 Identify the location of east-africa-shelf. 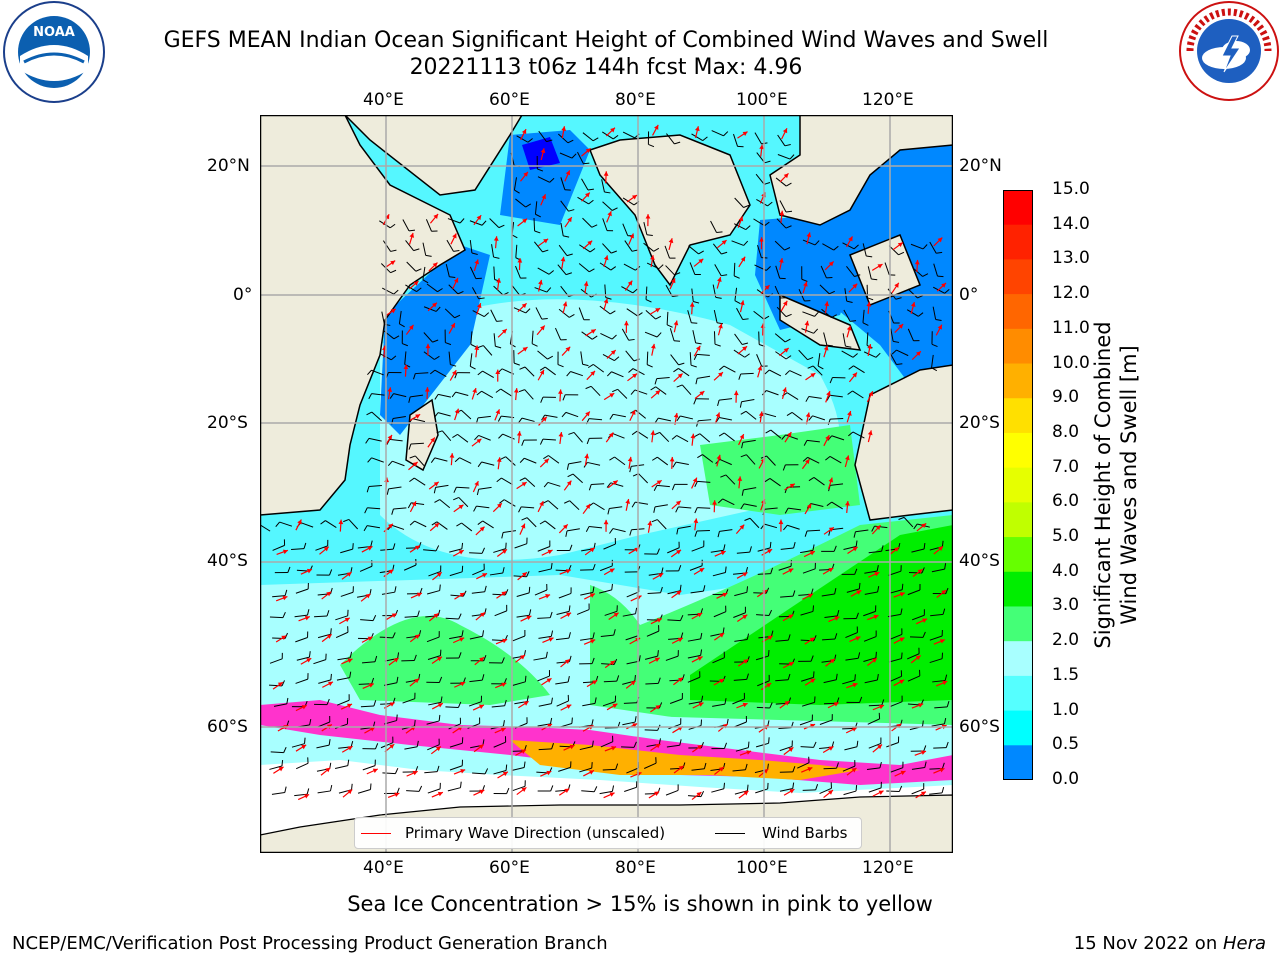
(435, 340).